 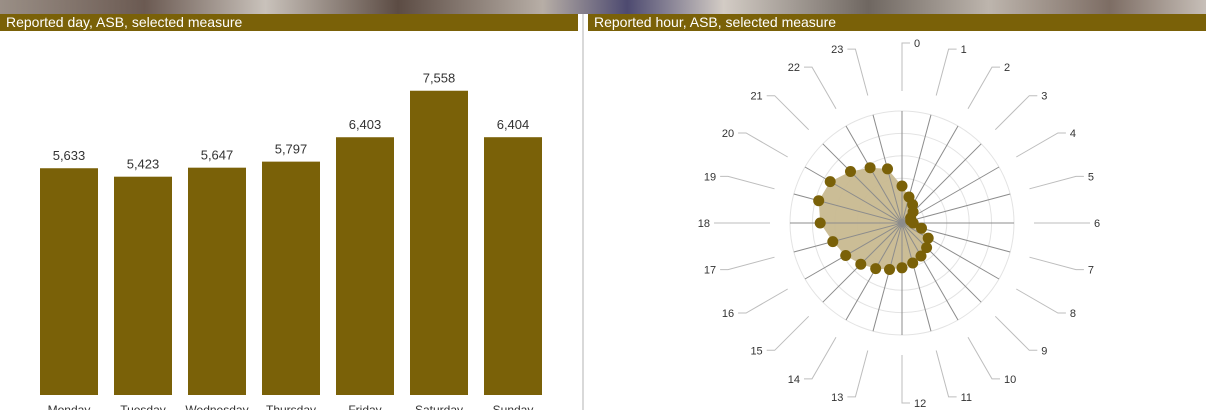 What do you see at coordinates (439, 406) in the screenshot?
I see `x-tick-label: Saturday` at bounding box center [439, 406].